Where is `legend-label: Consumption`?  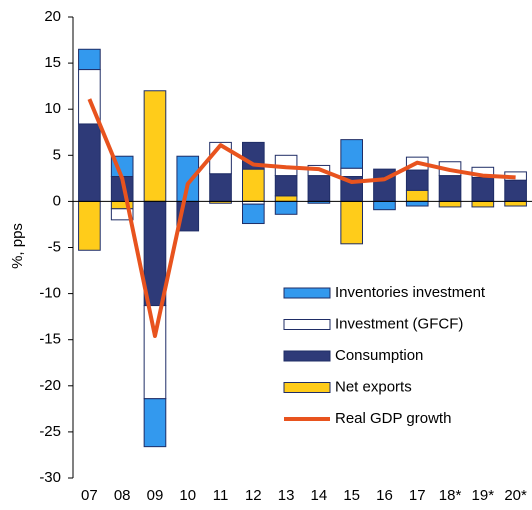
legend-label: Consumption is located at coordinates (379, 355).